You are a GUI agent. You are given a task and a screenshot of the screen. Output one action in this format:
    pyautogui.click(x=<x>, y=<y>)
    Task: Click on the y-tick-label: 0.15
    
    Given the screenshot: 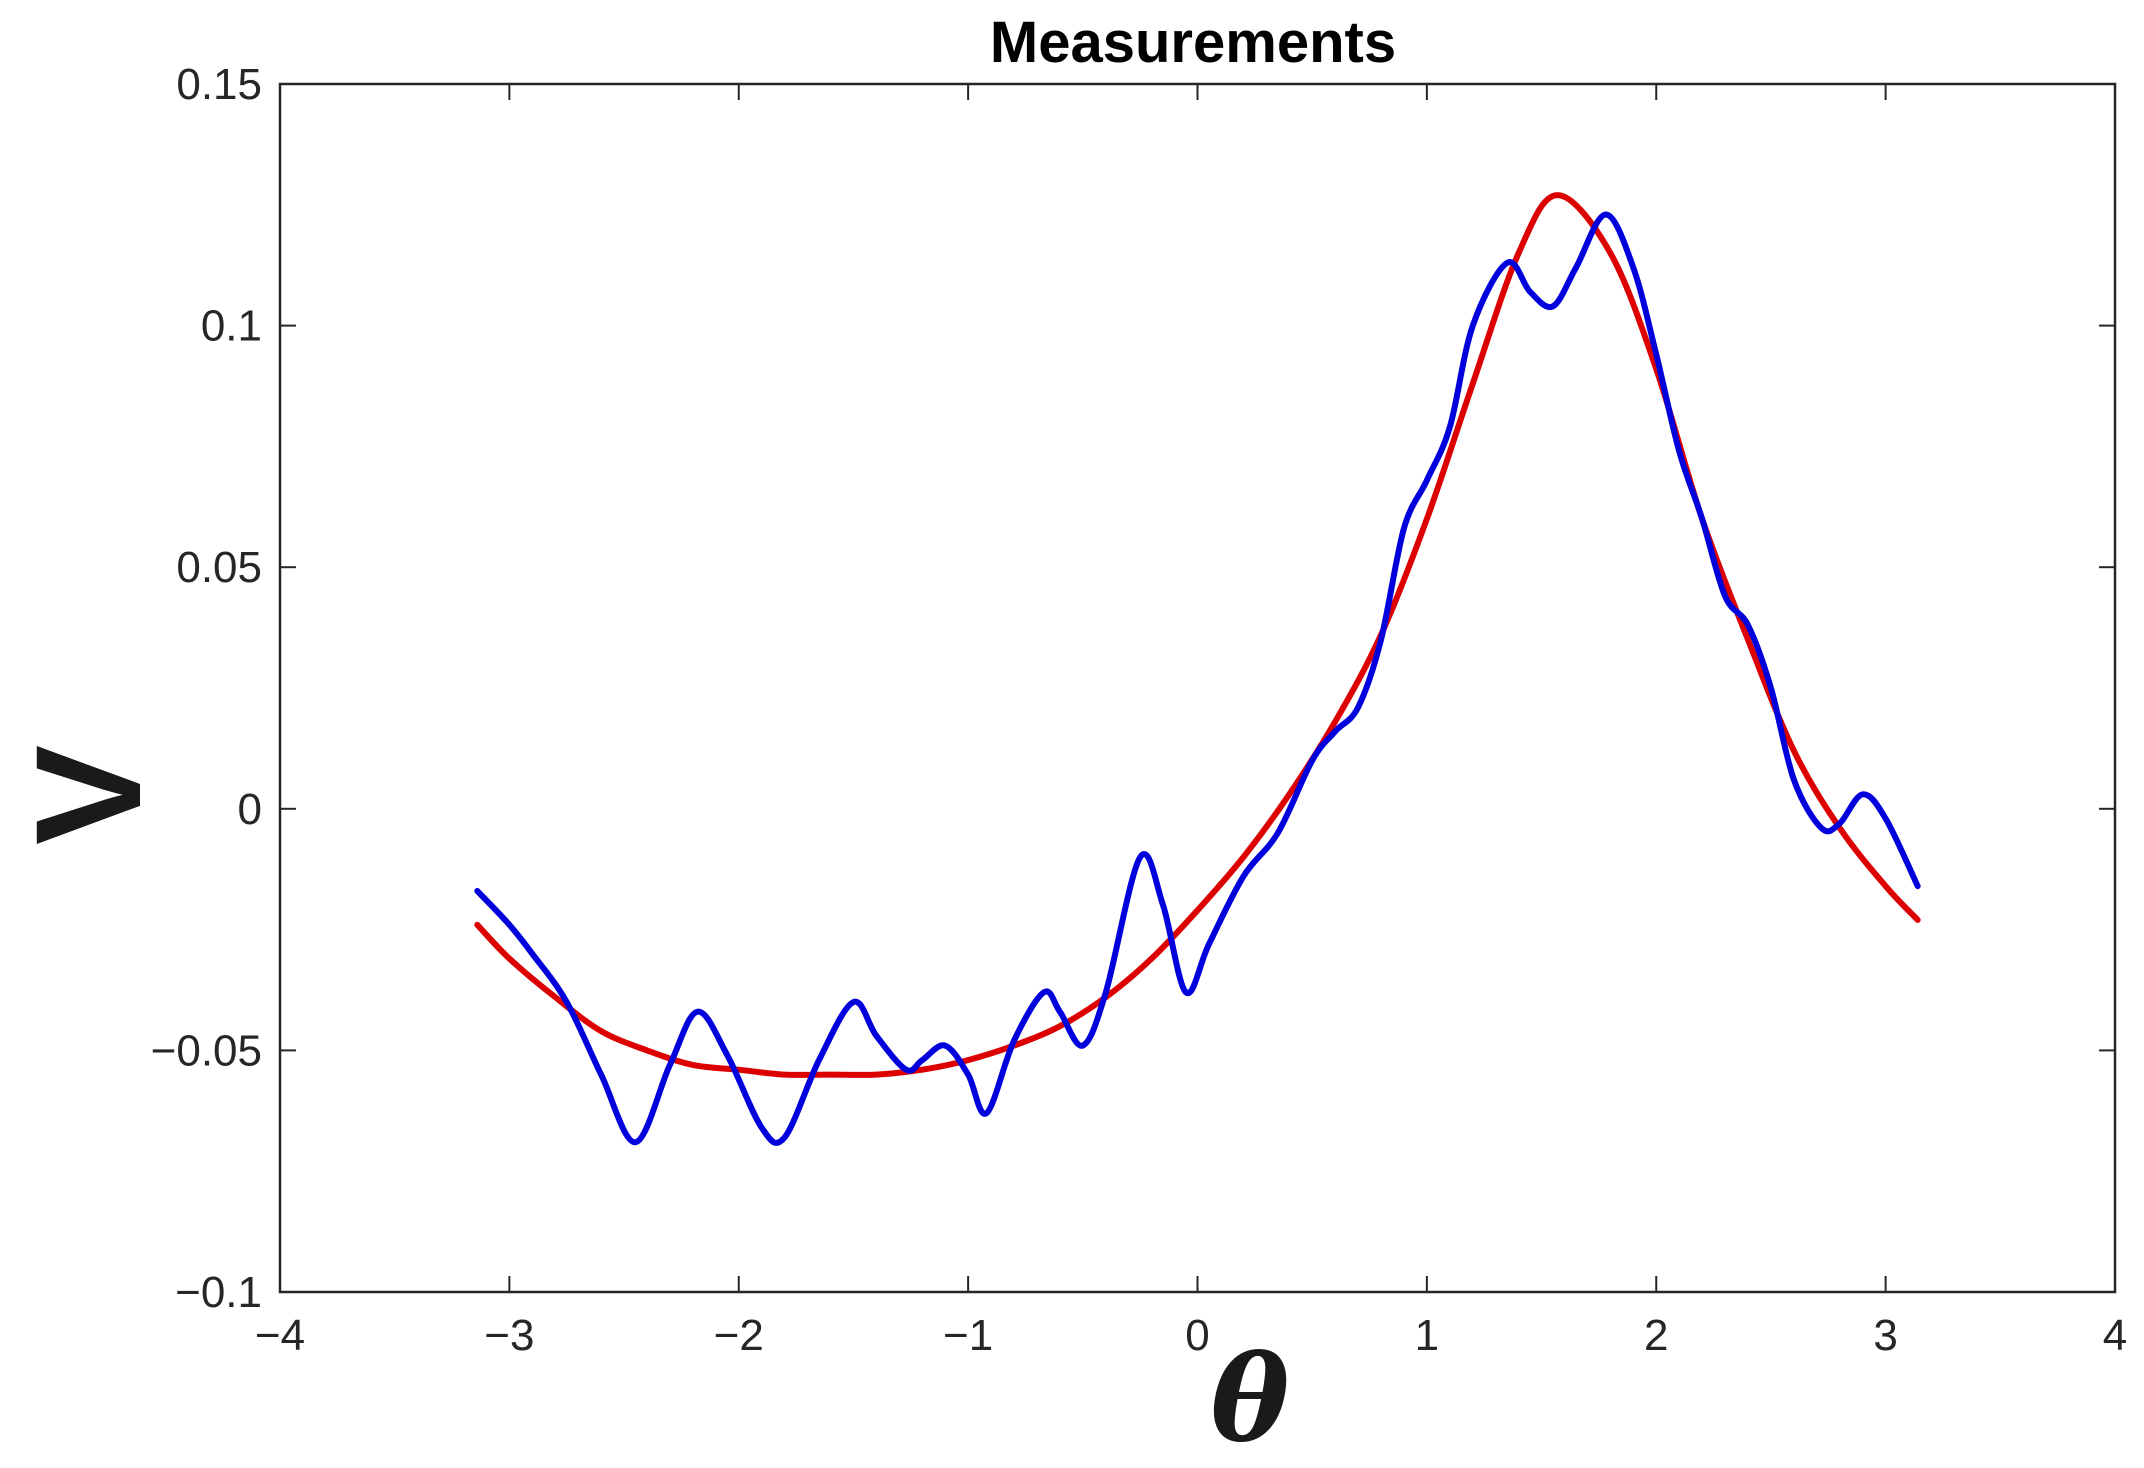 What is the action you would take?
    pyautogui.click(x=219, y=84)
    